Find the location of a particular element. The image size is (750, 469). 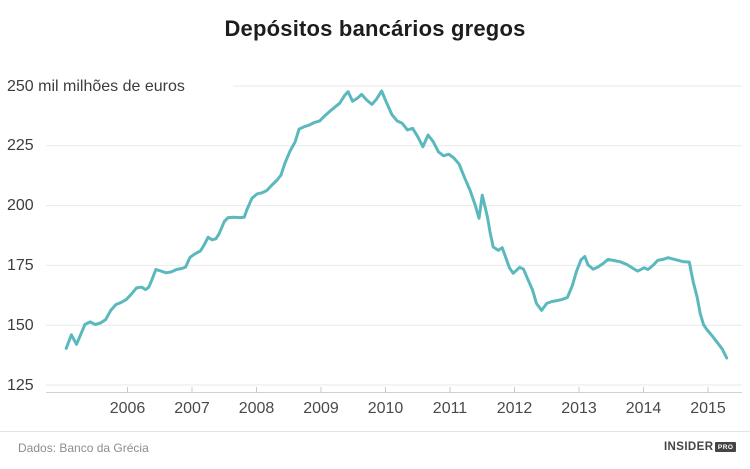

logo-insider-text: INSIDER is located at coordinates (688, 447).